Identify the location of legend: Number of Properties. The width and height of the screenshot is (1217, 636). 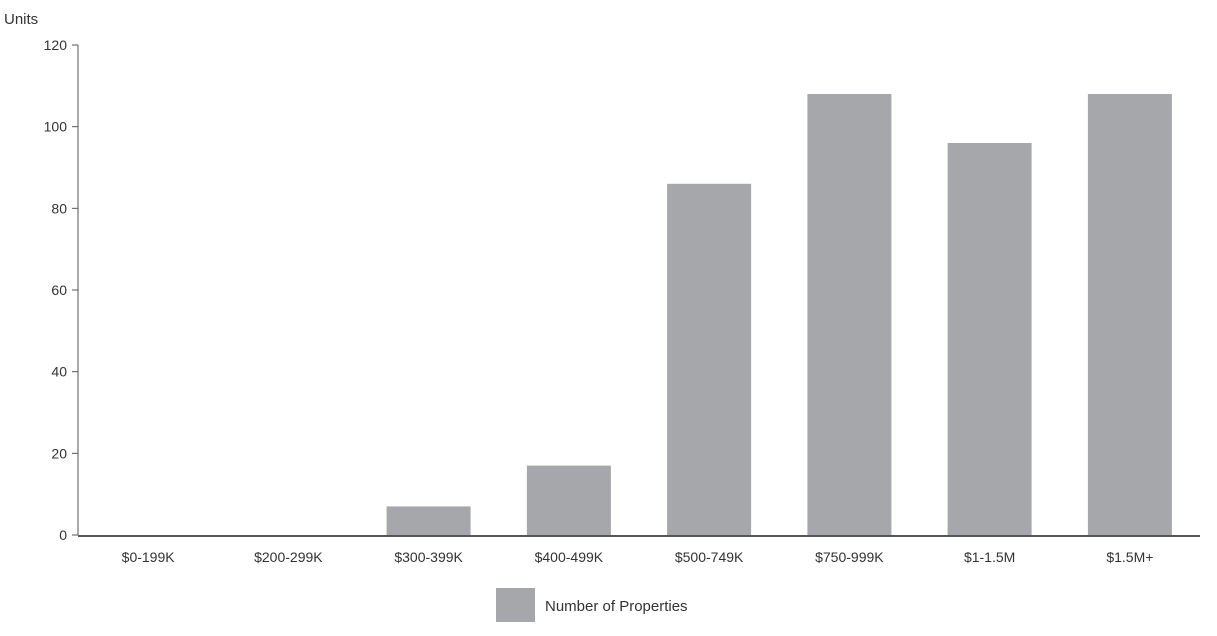
(592, 605).